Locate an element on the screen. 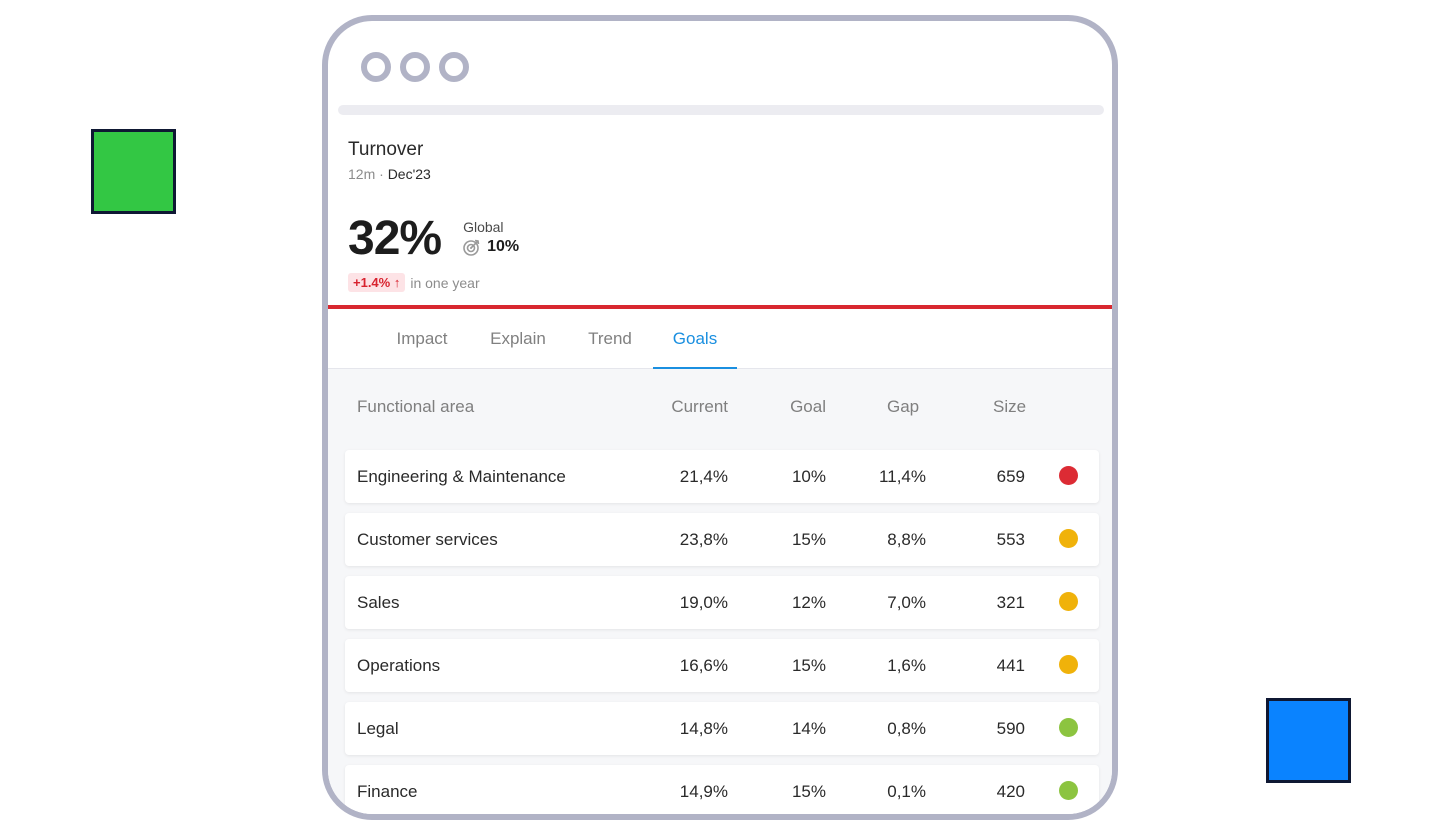 This screenshot has height=836, width=1440. cell-current: 16,6% is located at coordinates (703, 665).